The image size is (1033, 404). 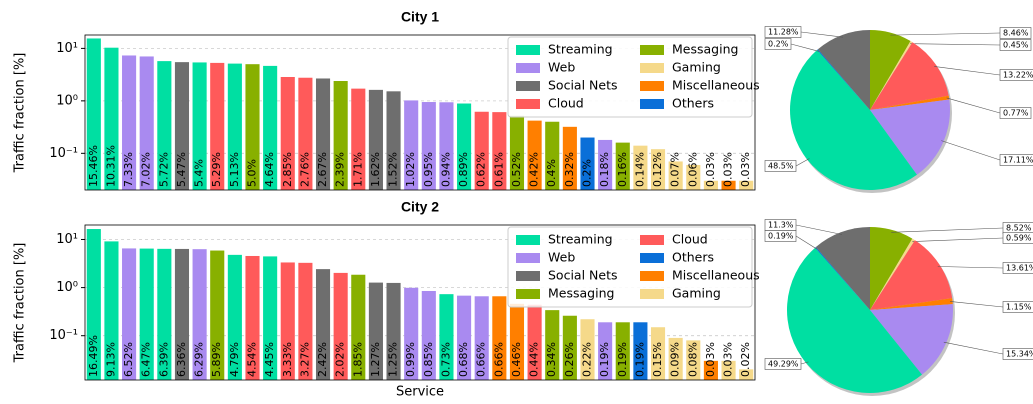 I want to click on bar-value-label: 4.79%, so click(x=234, y=359).